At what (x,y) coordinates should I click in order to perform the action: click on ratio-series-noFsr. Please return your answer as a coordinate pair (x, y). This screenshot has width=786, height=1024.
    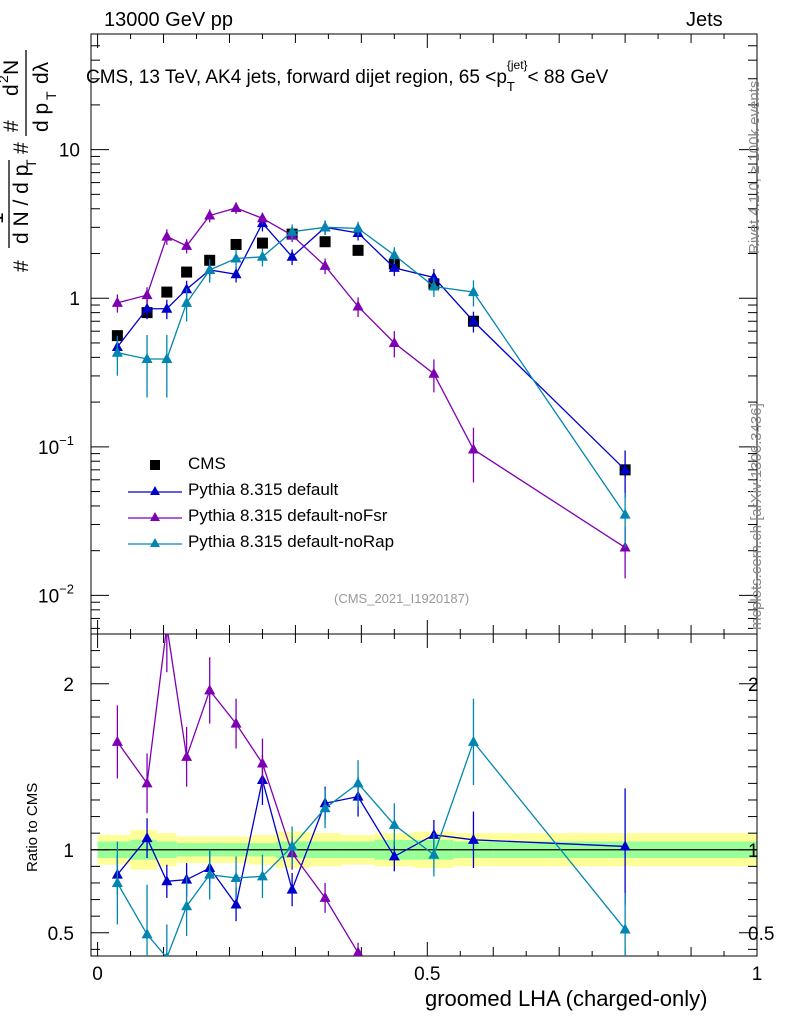
    Looking at the image, I should click on (255, 827).